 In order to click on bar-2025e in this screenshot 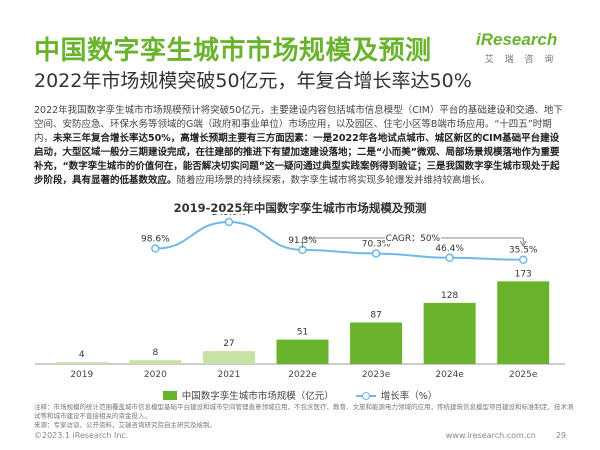, I will do `click(523, 322)`.